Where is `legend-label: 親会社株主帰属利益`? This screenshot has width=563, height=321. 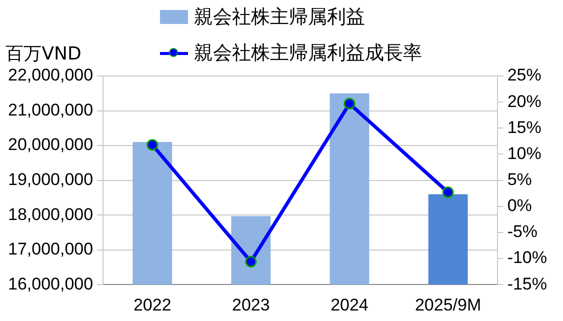 legend-label: 親会社株主帰属利益 is located at coordinates (279, 17).